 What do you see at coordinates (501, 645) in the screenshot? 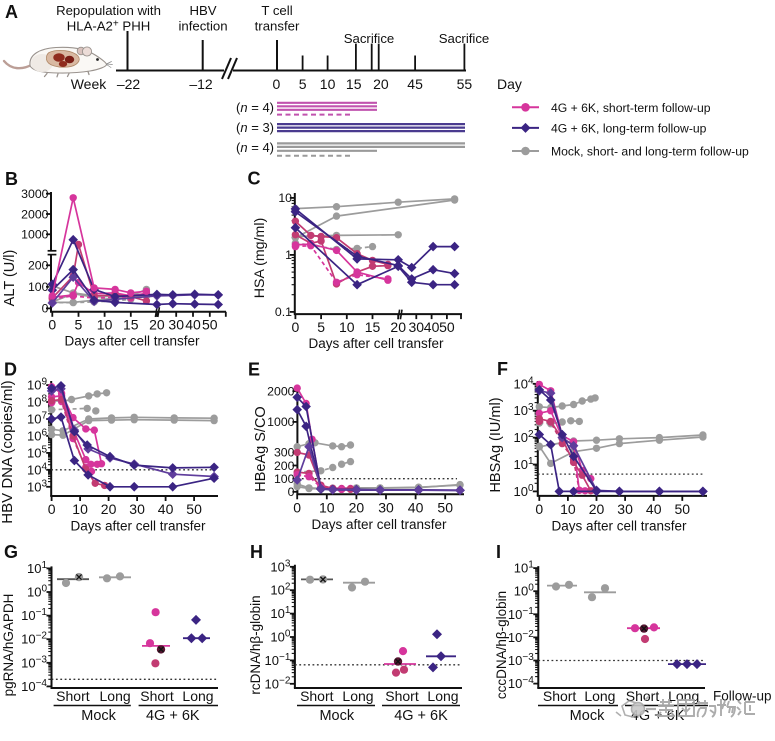
I see `svg-text: cccDNA/hβ-globin` at bounding box center [501, 645].